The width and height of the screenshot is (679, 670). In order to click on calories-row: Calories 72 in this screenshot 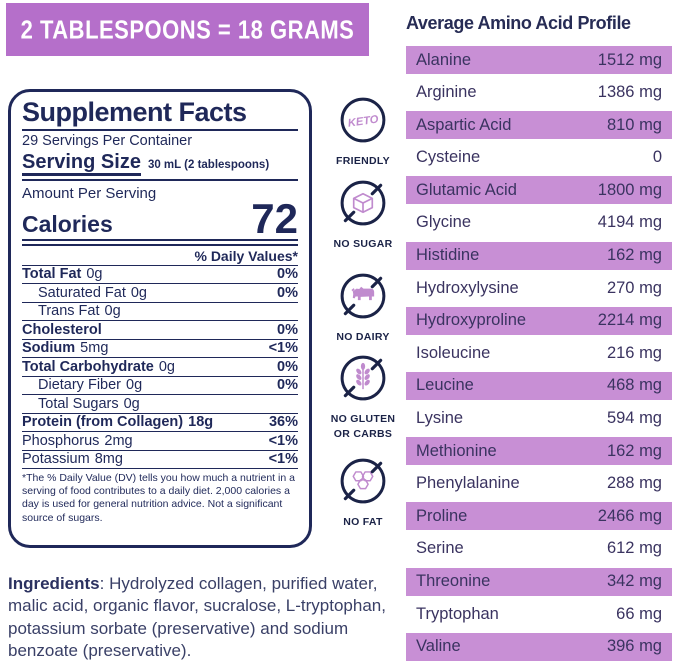, I will do `click(160, 219)`.